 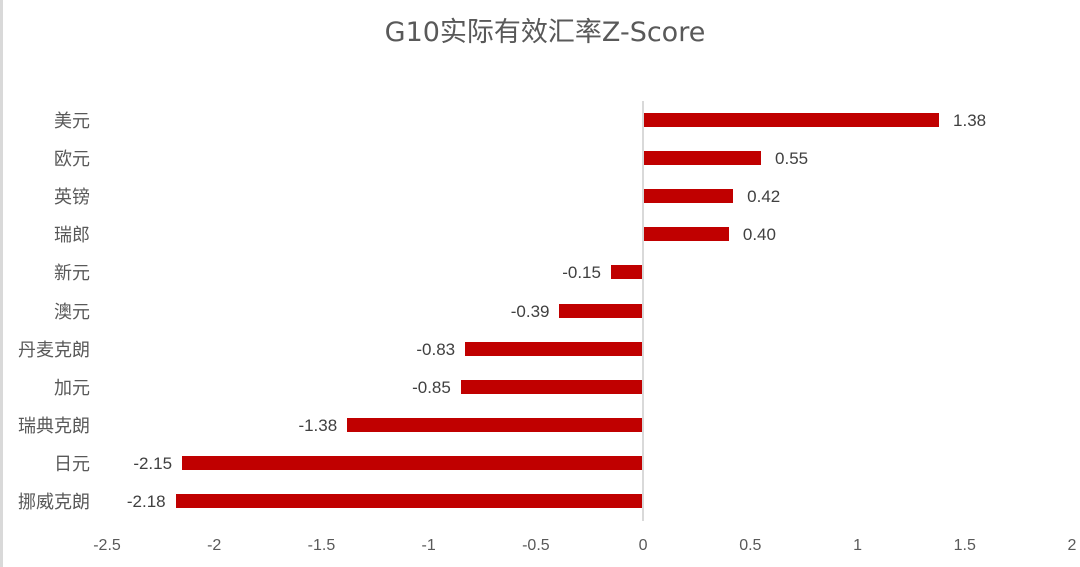 What do you see at coordinates (643, 545) in the screenshot?
I see `x-tick-label: 0` at bounding box center [643, 545].